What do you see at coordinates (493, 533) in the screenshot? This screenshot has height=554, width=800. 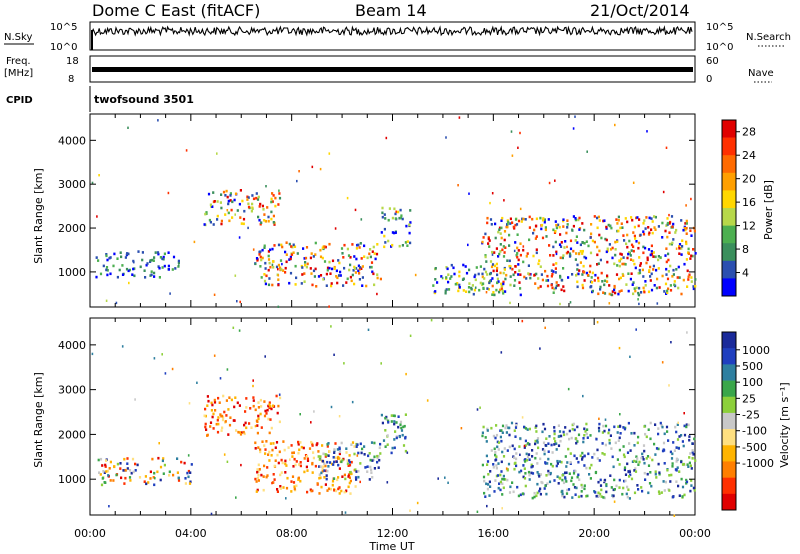 I see `time-tick-label: 16:00` at bounding box center [493, 533].